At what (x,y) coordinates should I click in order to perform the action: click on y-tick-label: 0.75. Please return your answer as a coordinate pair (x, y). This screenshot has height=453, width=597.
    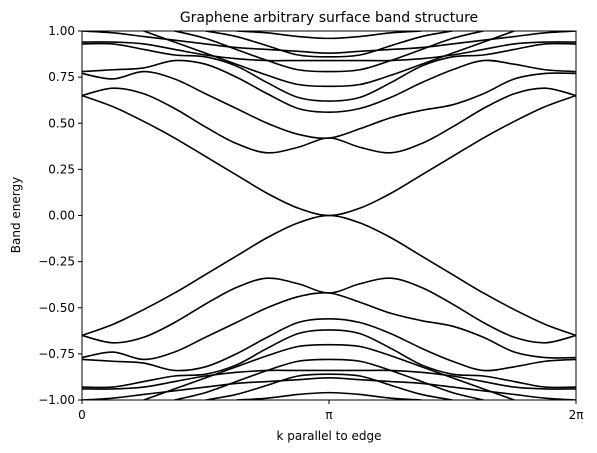
    Looking at the image, I should click on (61, 77).